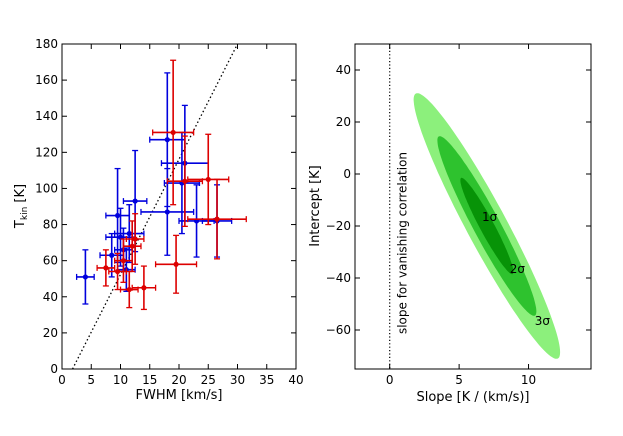 Image resolution: width=623 pixels, height=436 pixels. I want to click on left-xtick-label: 25, so click(208, 380).